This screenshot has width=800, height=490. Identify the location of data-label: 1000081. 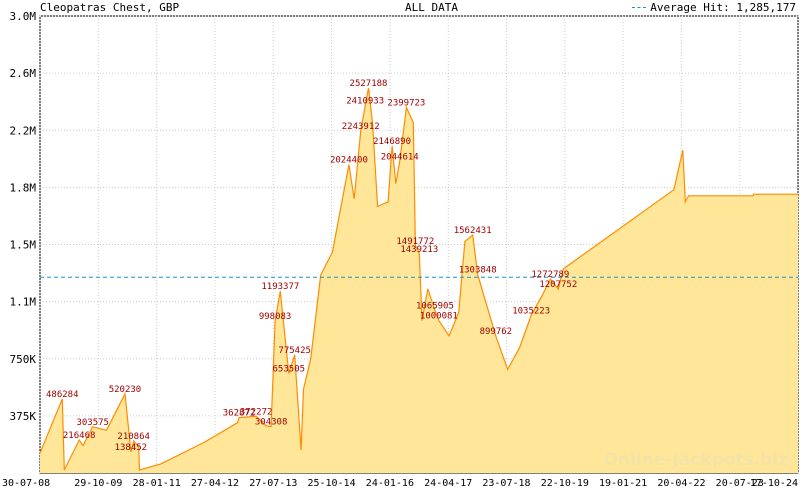
(439, 317).